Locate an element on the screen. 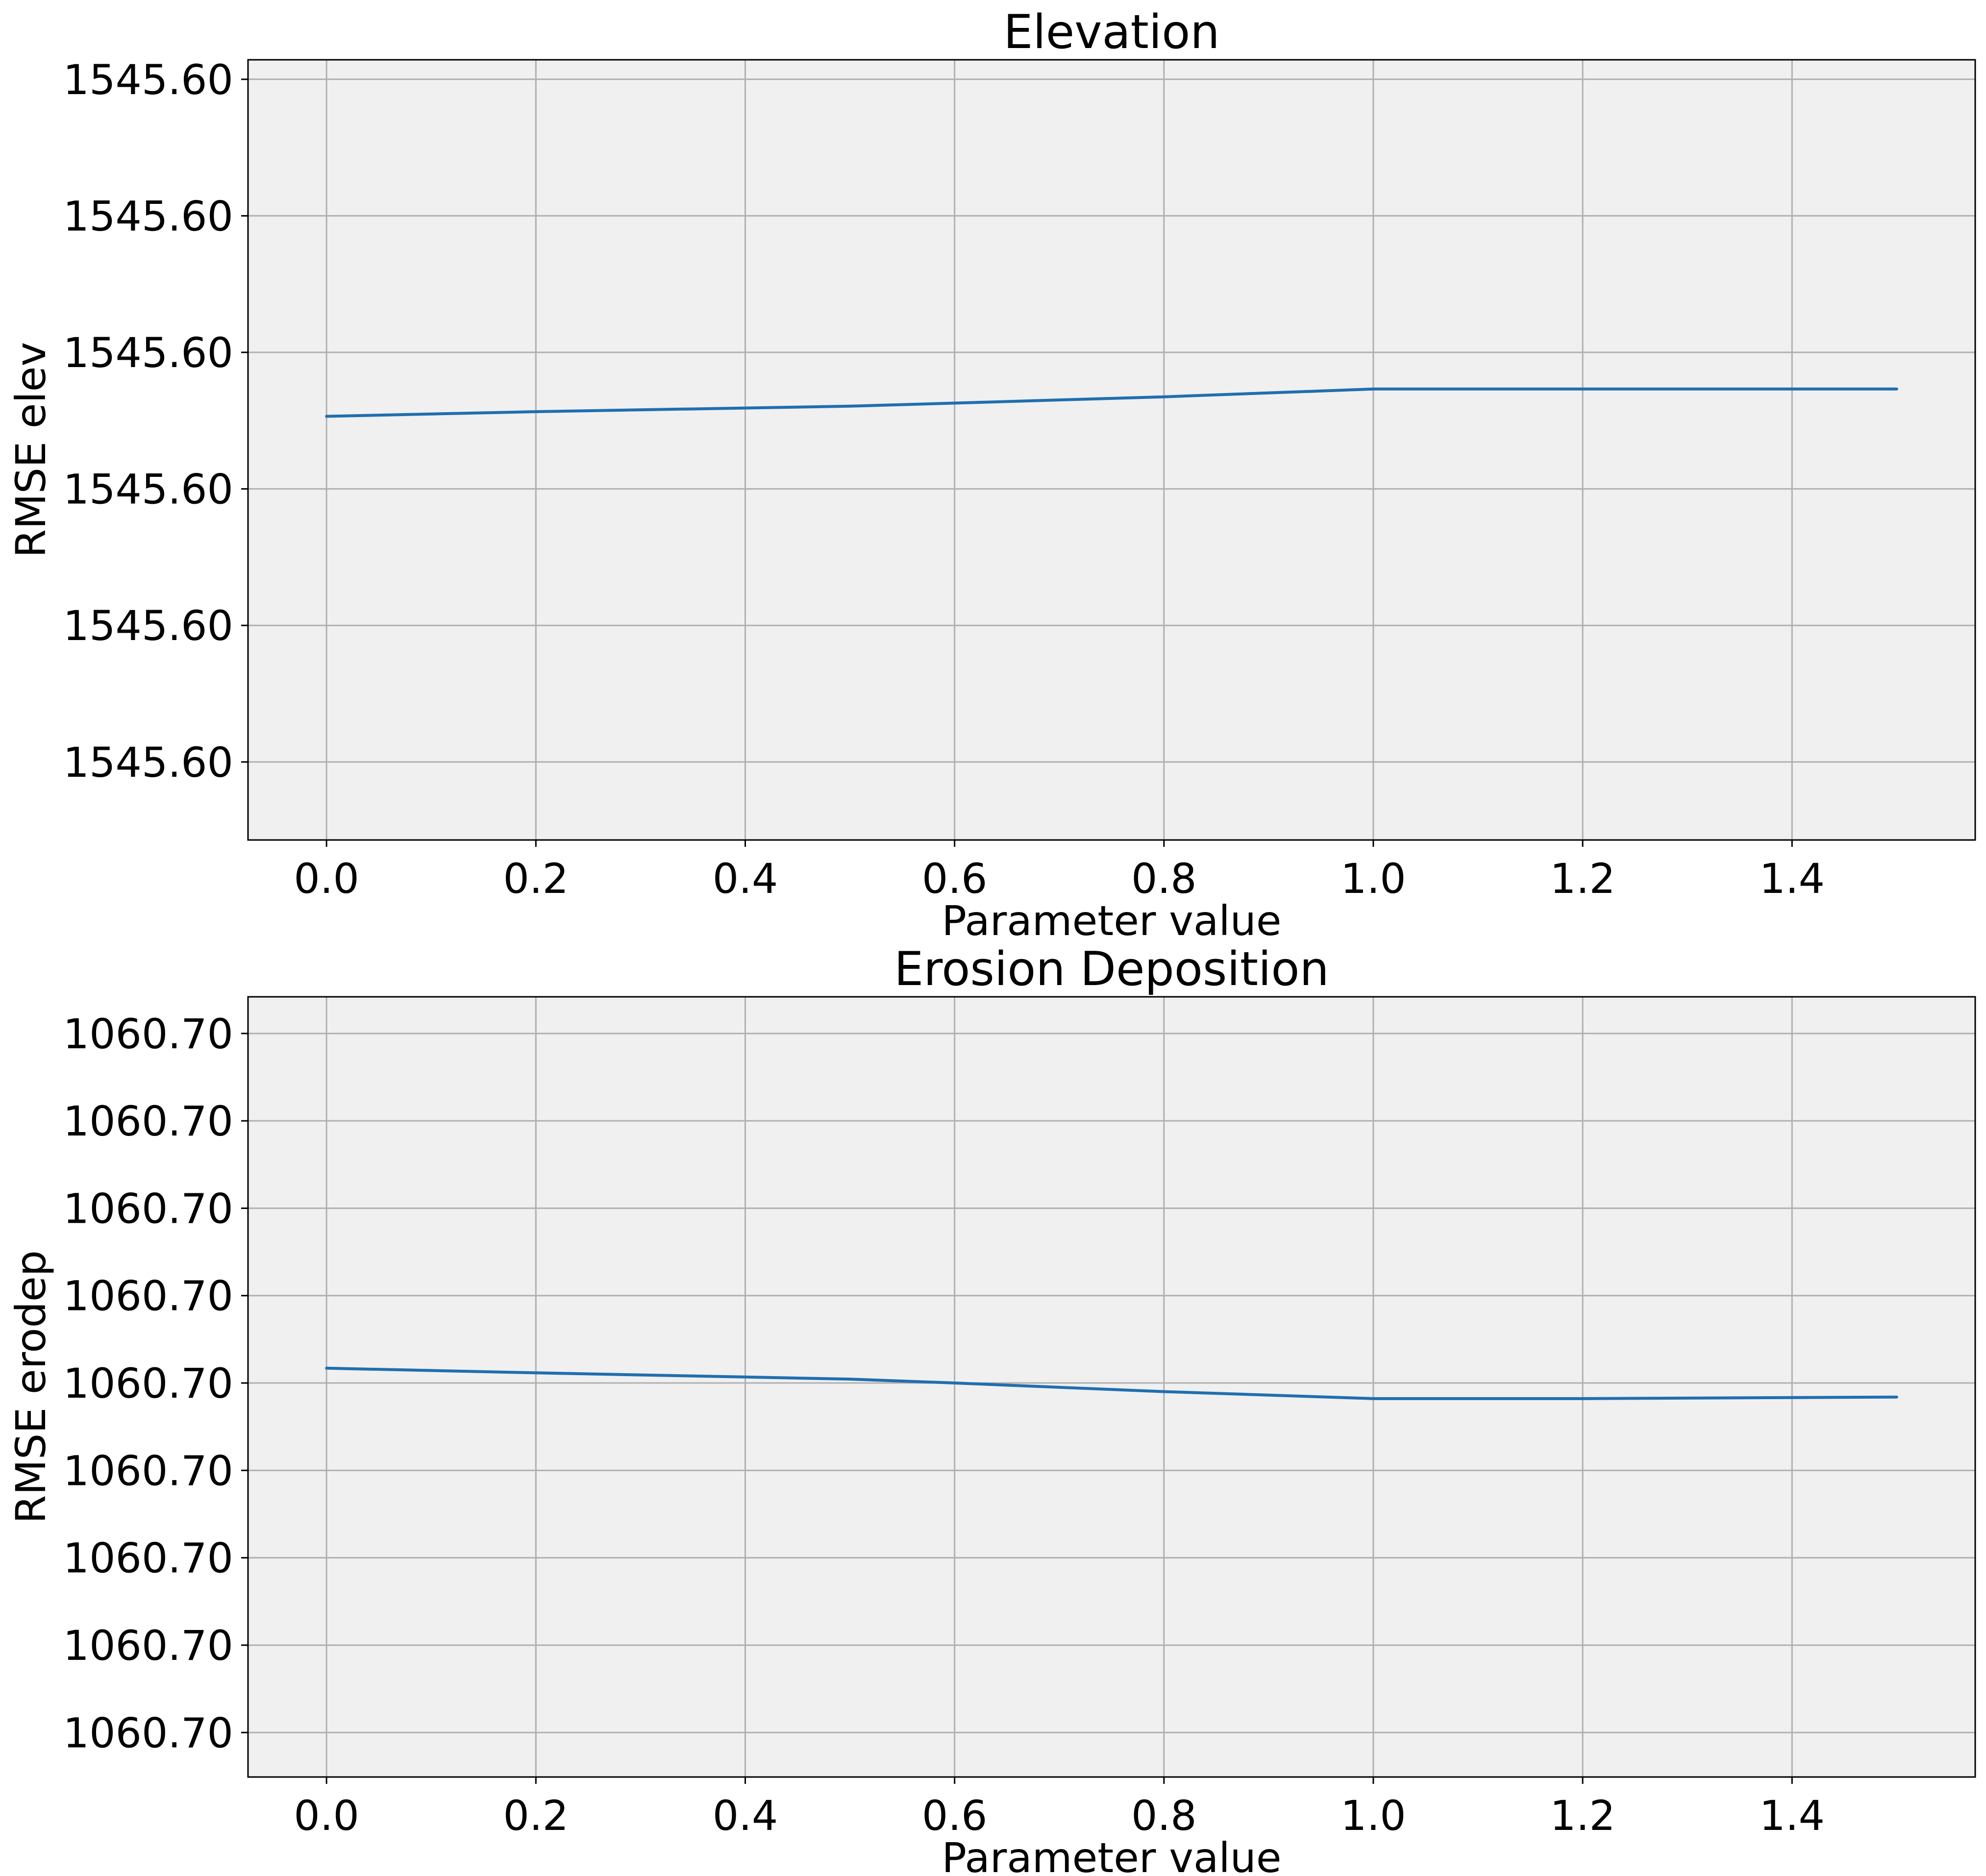 The image size is (1986, 1876). chart-title: Erosion Deposition is located at coordinates (1111, 969).